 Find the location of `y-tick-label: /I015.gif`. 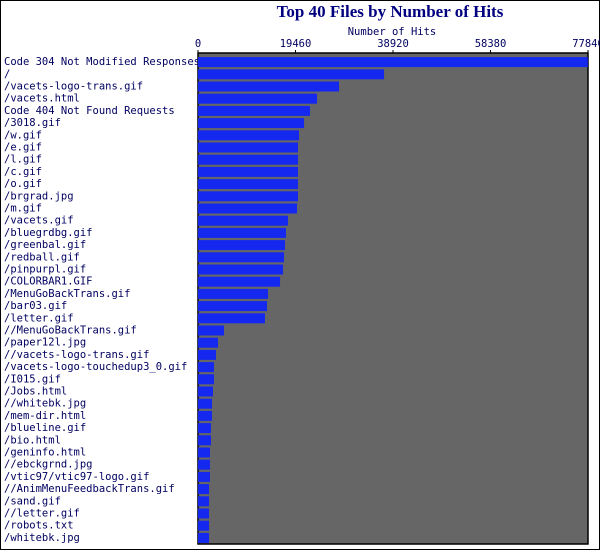

y-tick-label: /I015.gif is located at coordinates (32, 379).